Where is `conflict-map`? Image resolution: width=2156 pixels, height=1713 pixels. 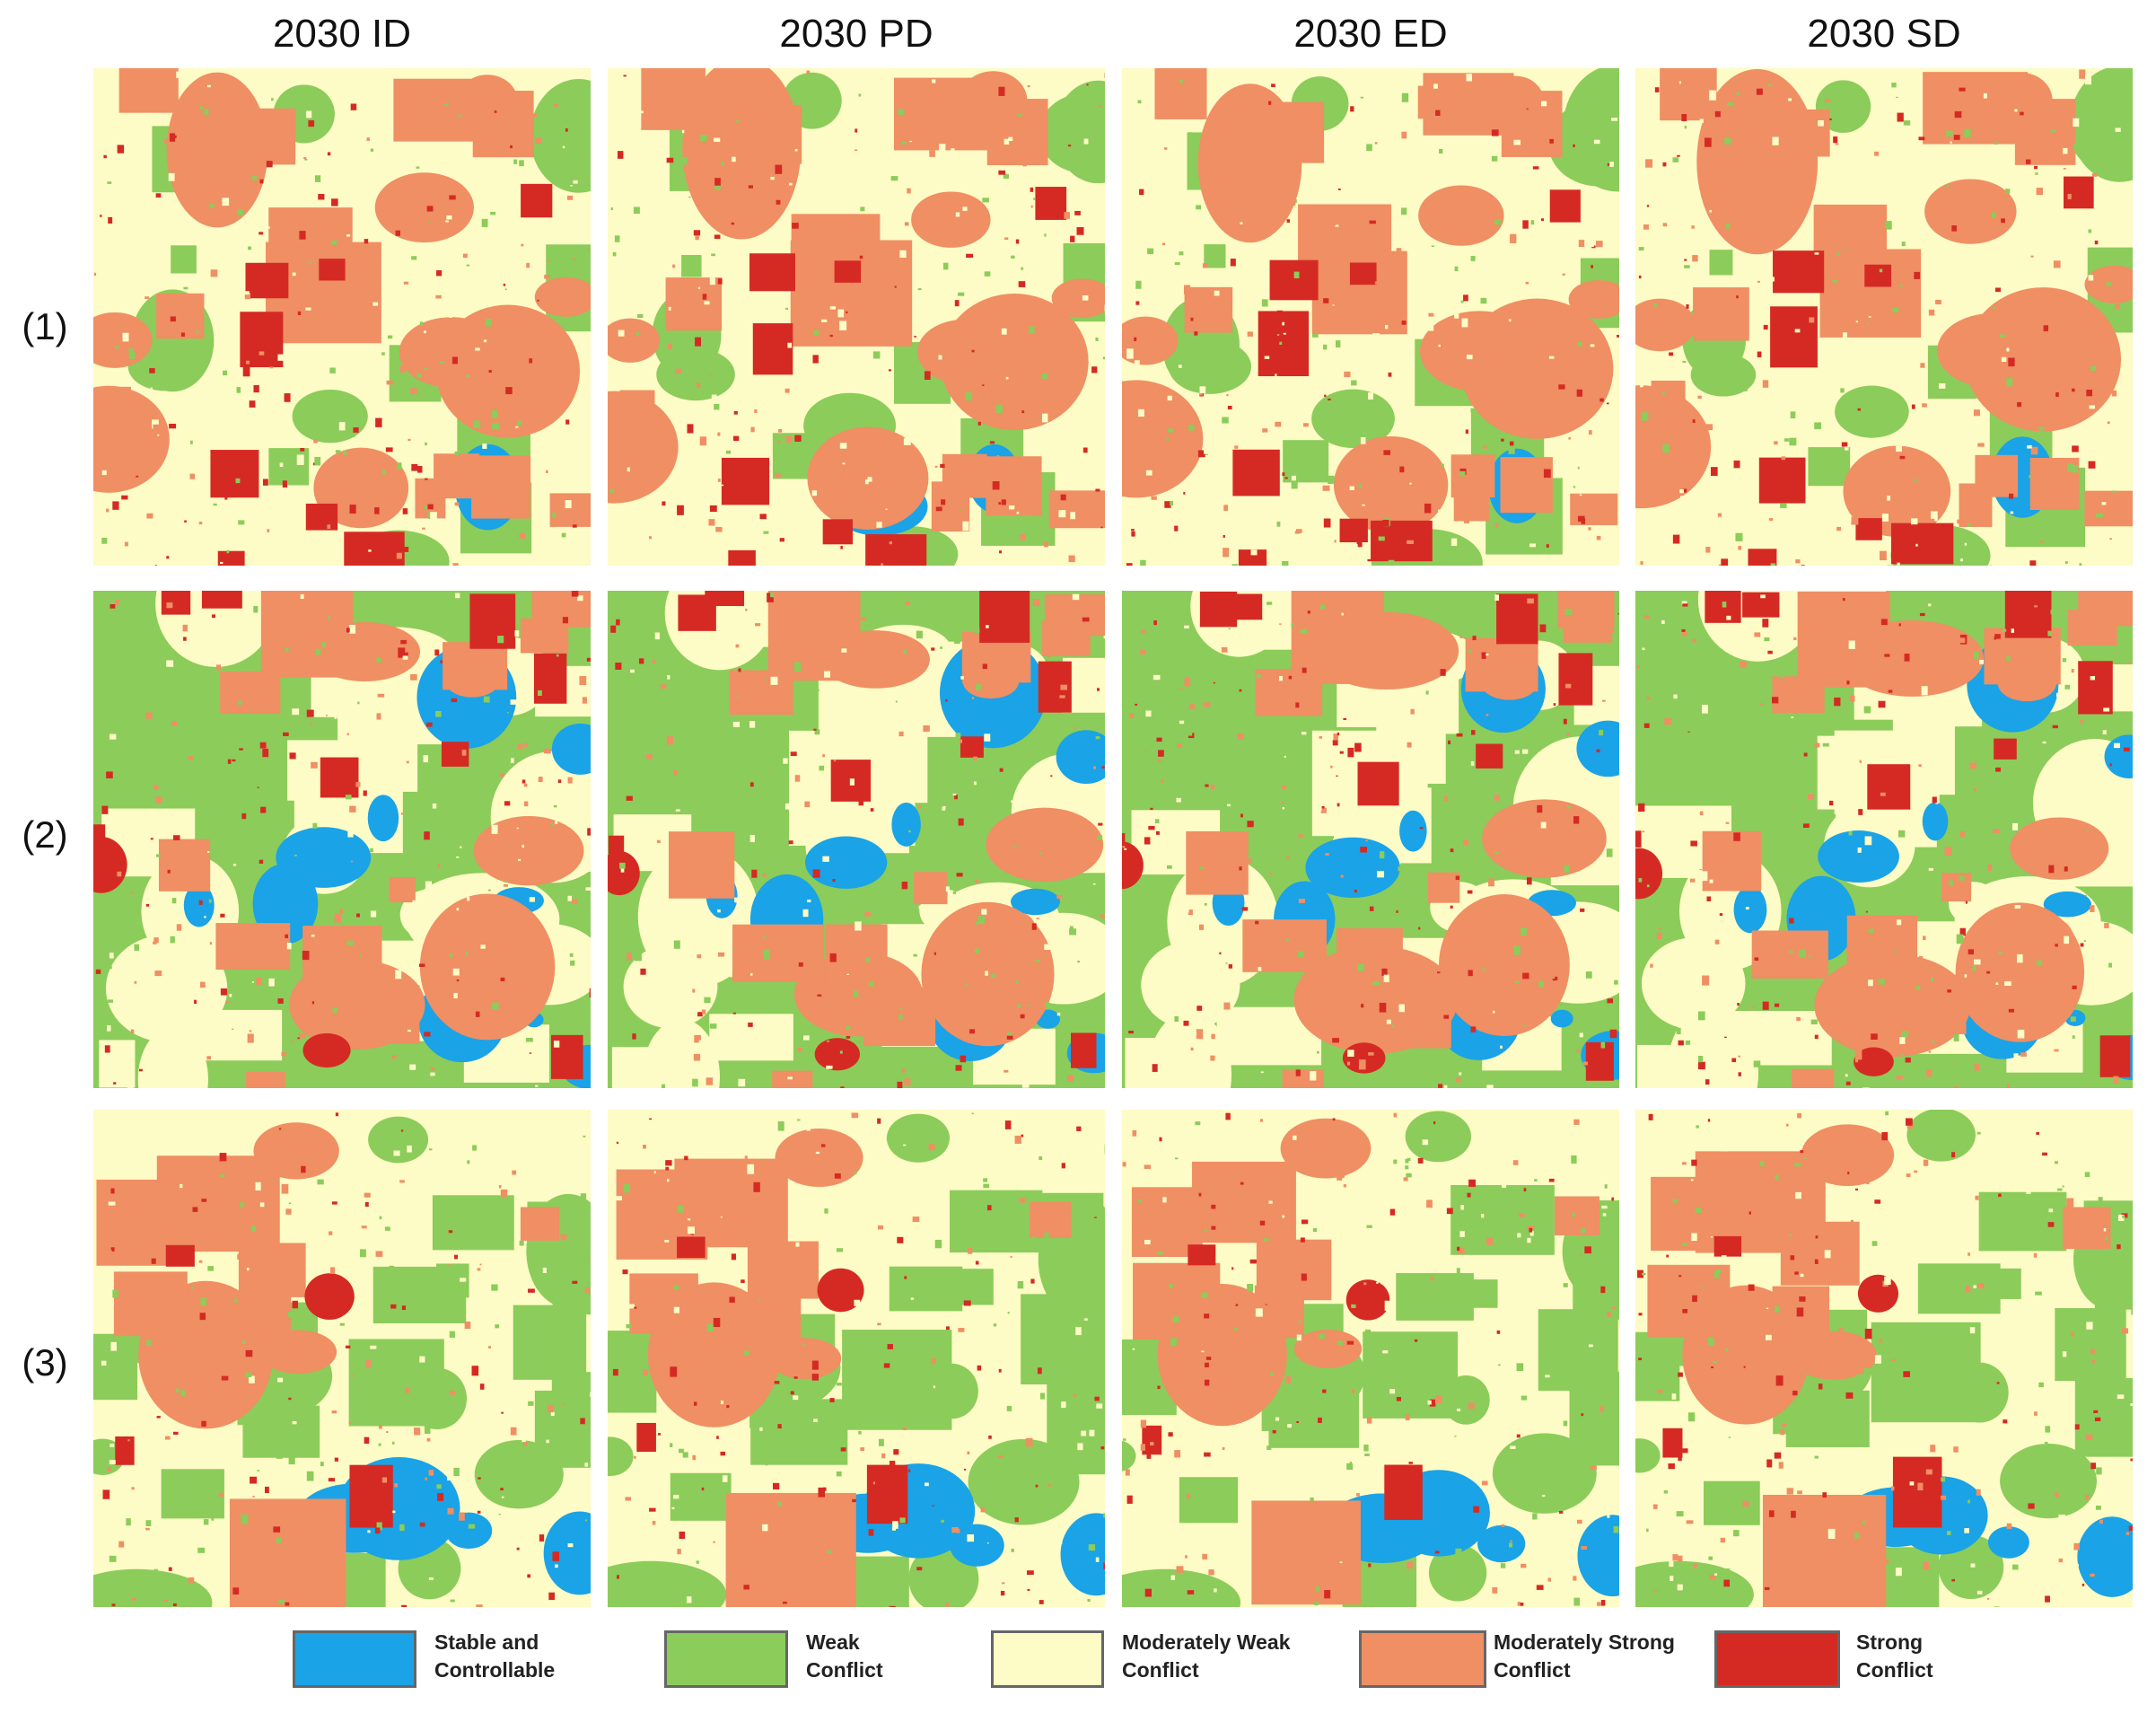
conflict-map is located at coordinates (1370, 1359).